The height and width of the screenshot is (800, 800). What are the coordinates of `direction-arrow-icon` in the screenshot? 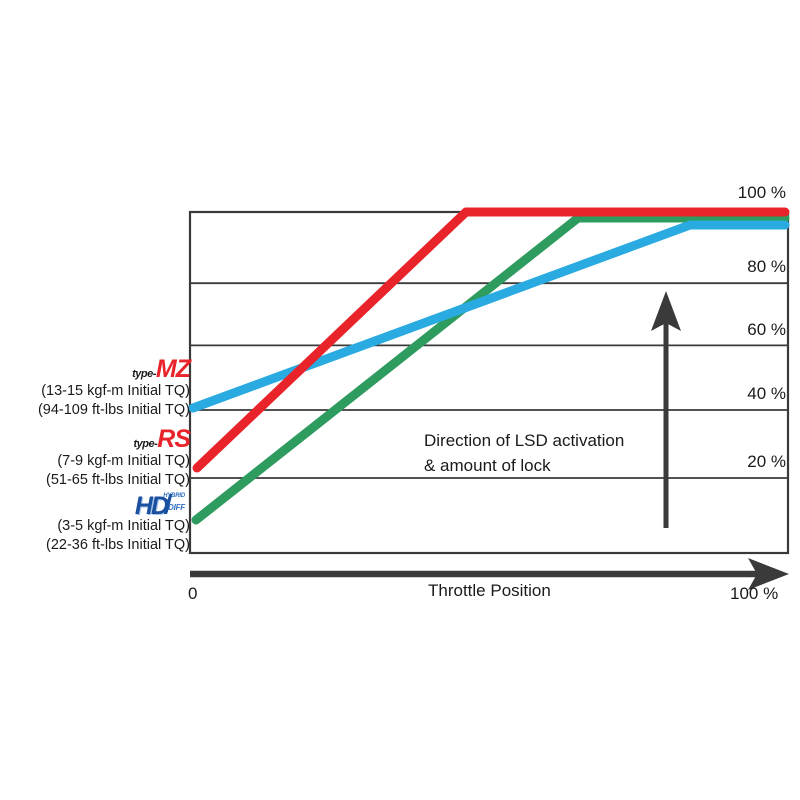 It's located at (666, 409).